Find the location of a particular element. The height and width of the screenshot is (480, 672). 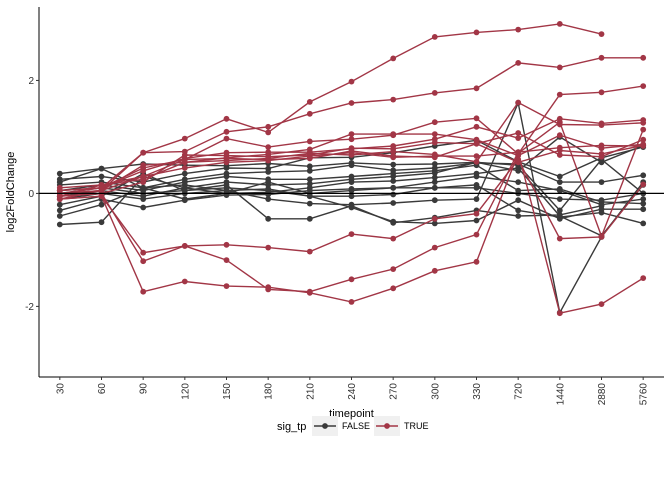

x-tick-label: 1440 is located at coordinates (560, 394).